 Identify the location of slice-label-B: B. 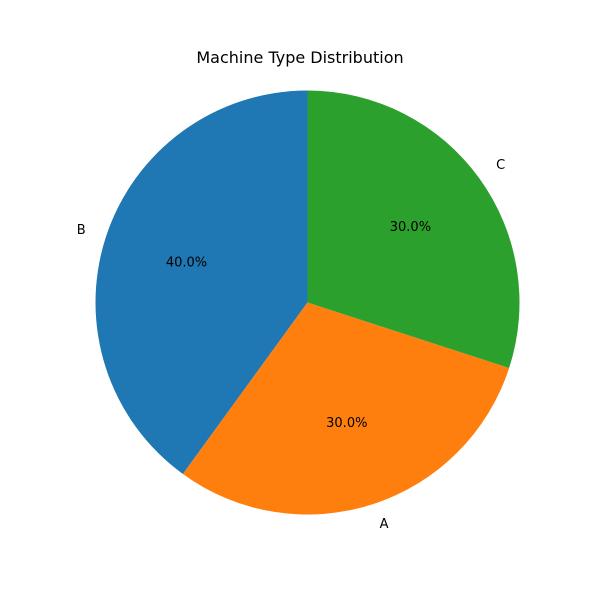
(81, 230).